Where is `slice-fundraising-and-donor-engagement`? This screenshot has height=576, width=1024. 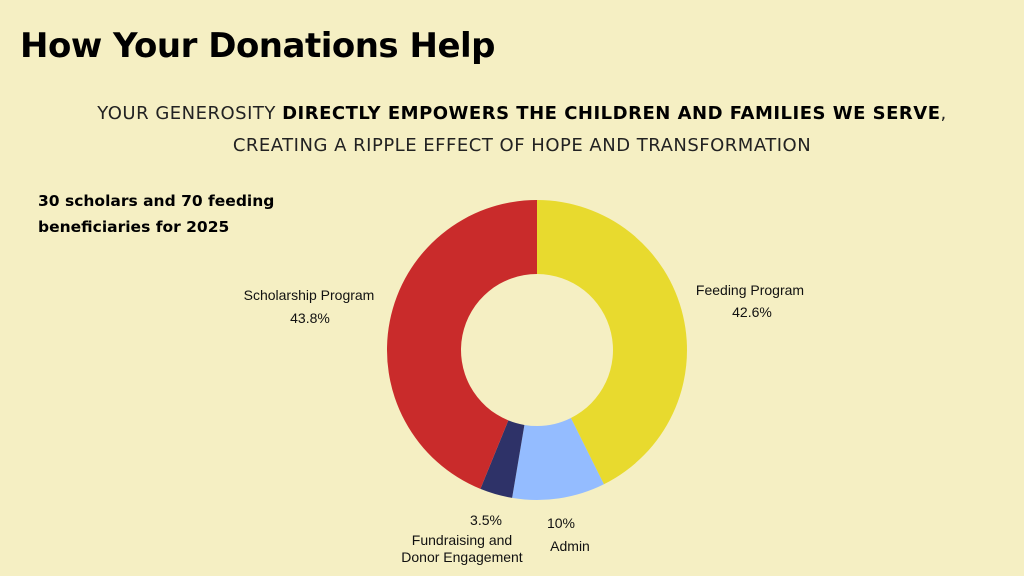
slice-fundraising-and-donor-engagement is located at coordinates (502, 459).